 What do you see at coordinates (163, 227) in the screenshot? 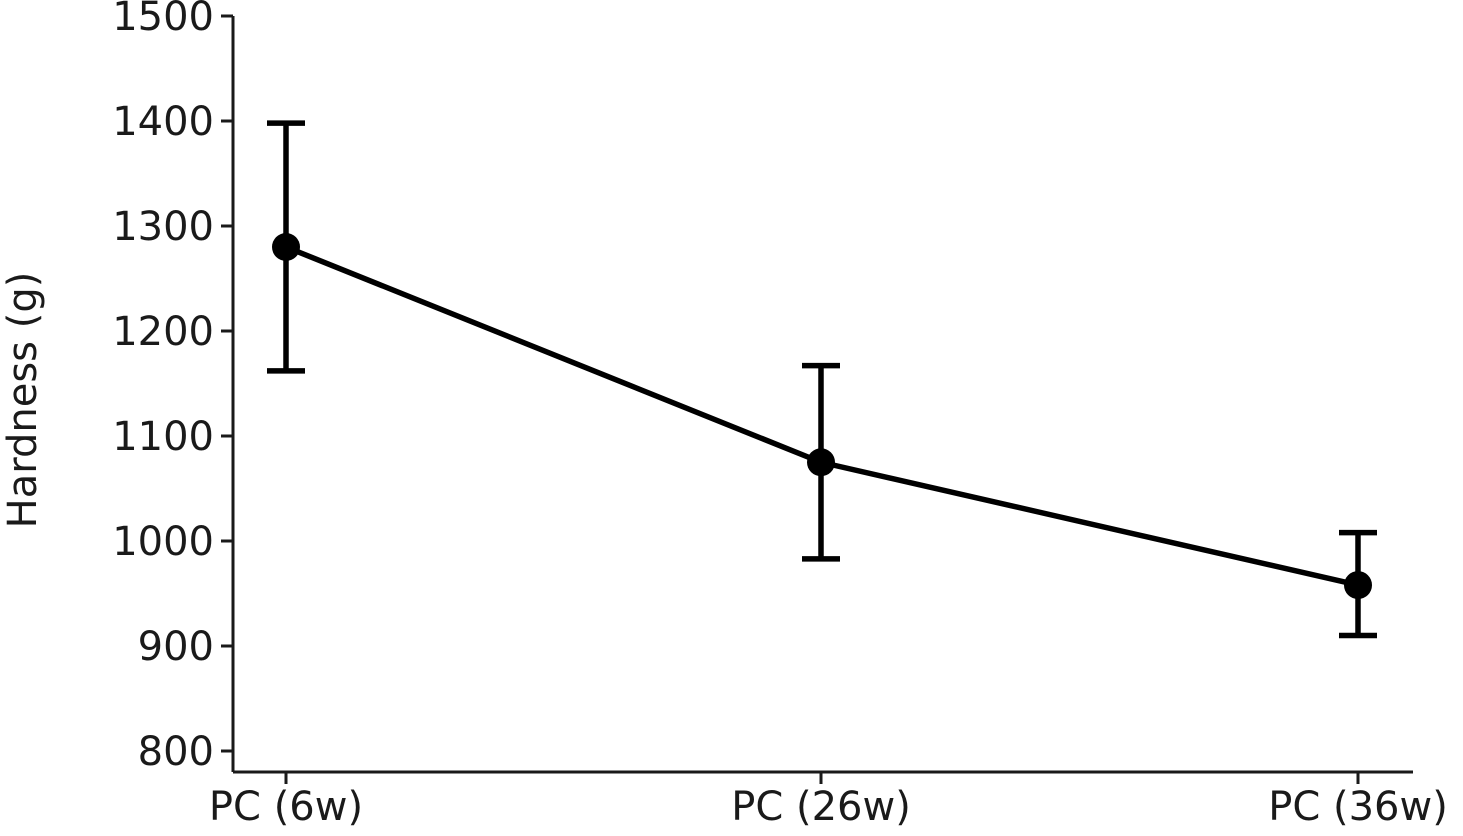
I see `y-tick-label: 1300` at bounding box center [163, 227].